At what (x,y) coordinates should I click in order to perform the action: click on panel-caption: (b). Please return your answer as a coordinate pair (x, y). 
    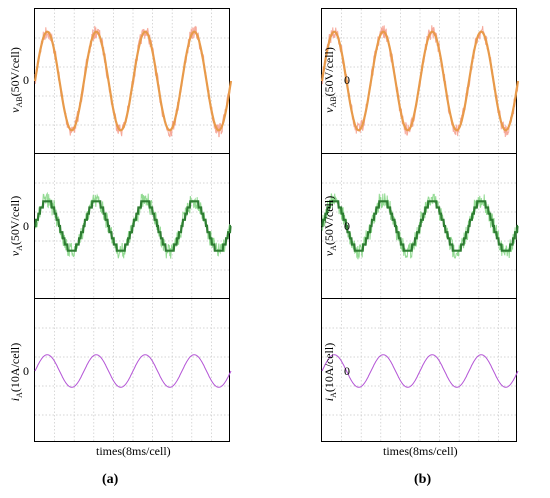
    Looking at the image, I should click on (423, 479).